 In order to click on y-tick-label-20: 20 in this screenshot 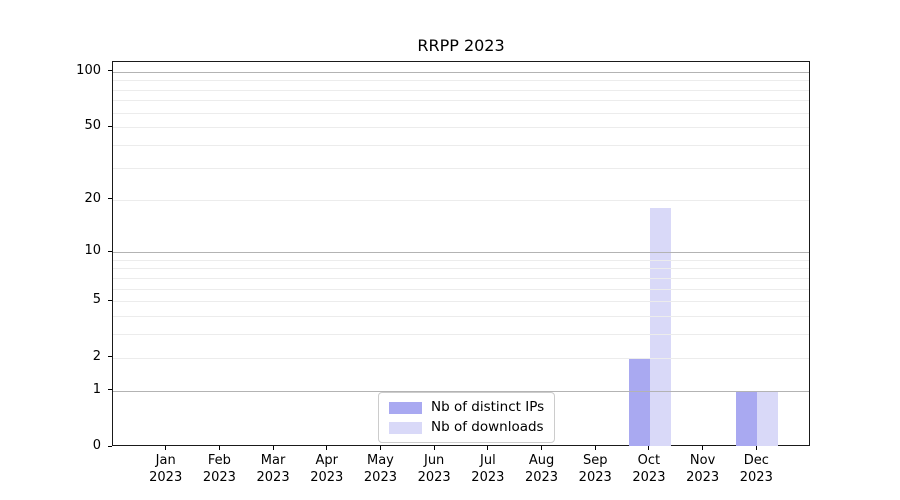, I will do `click(92, 198)`.